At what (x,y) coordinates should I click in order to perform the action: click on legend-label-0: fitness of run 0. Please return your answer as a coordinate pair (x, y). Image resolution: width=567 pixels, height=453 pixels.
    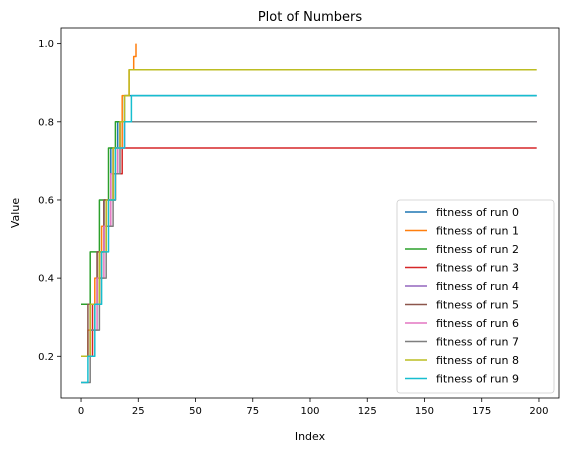
    Looking at the image, I should click on (477, 212).